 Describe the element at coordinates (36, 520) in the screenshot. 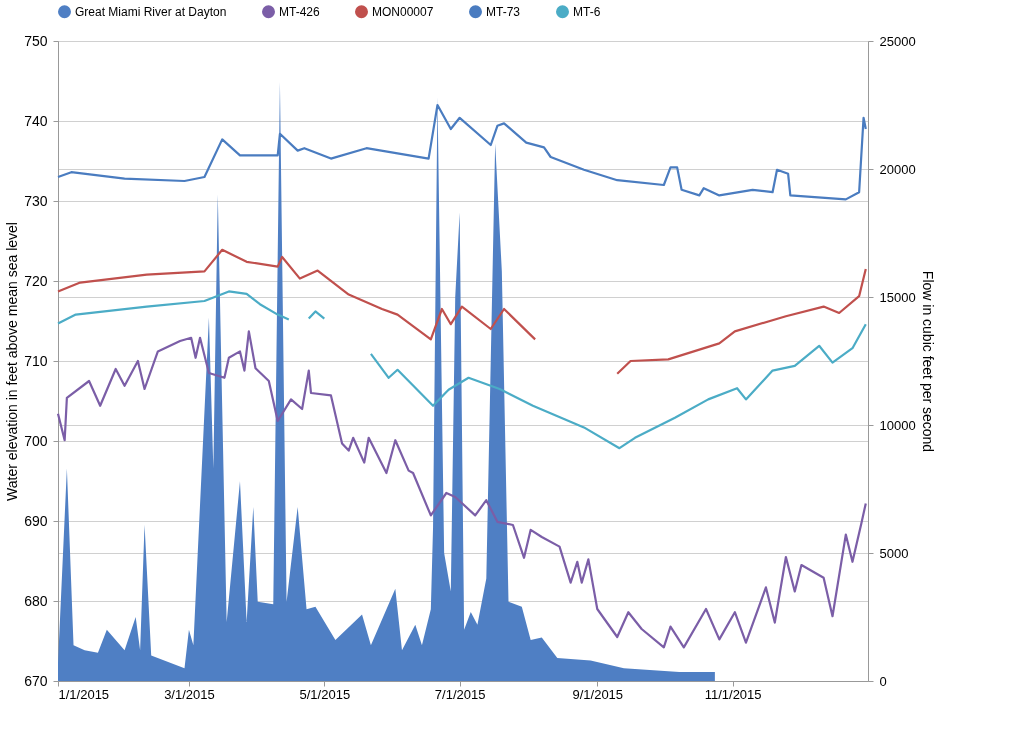

I see `y-tick-label: 690` at that location.